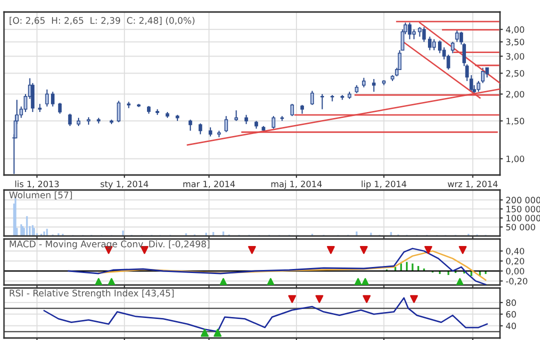 The image size is (540, 340). I want to click on x-tick-label: wrz 1, 2014, so click(473, 184).